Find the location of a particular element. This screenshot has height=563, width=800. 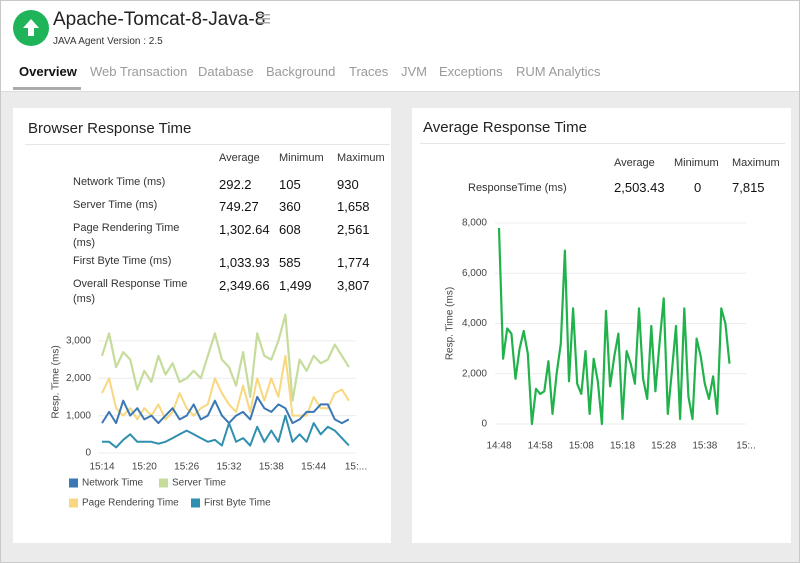

legend-label: Server Time is located at coordinates (199, 483).